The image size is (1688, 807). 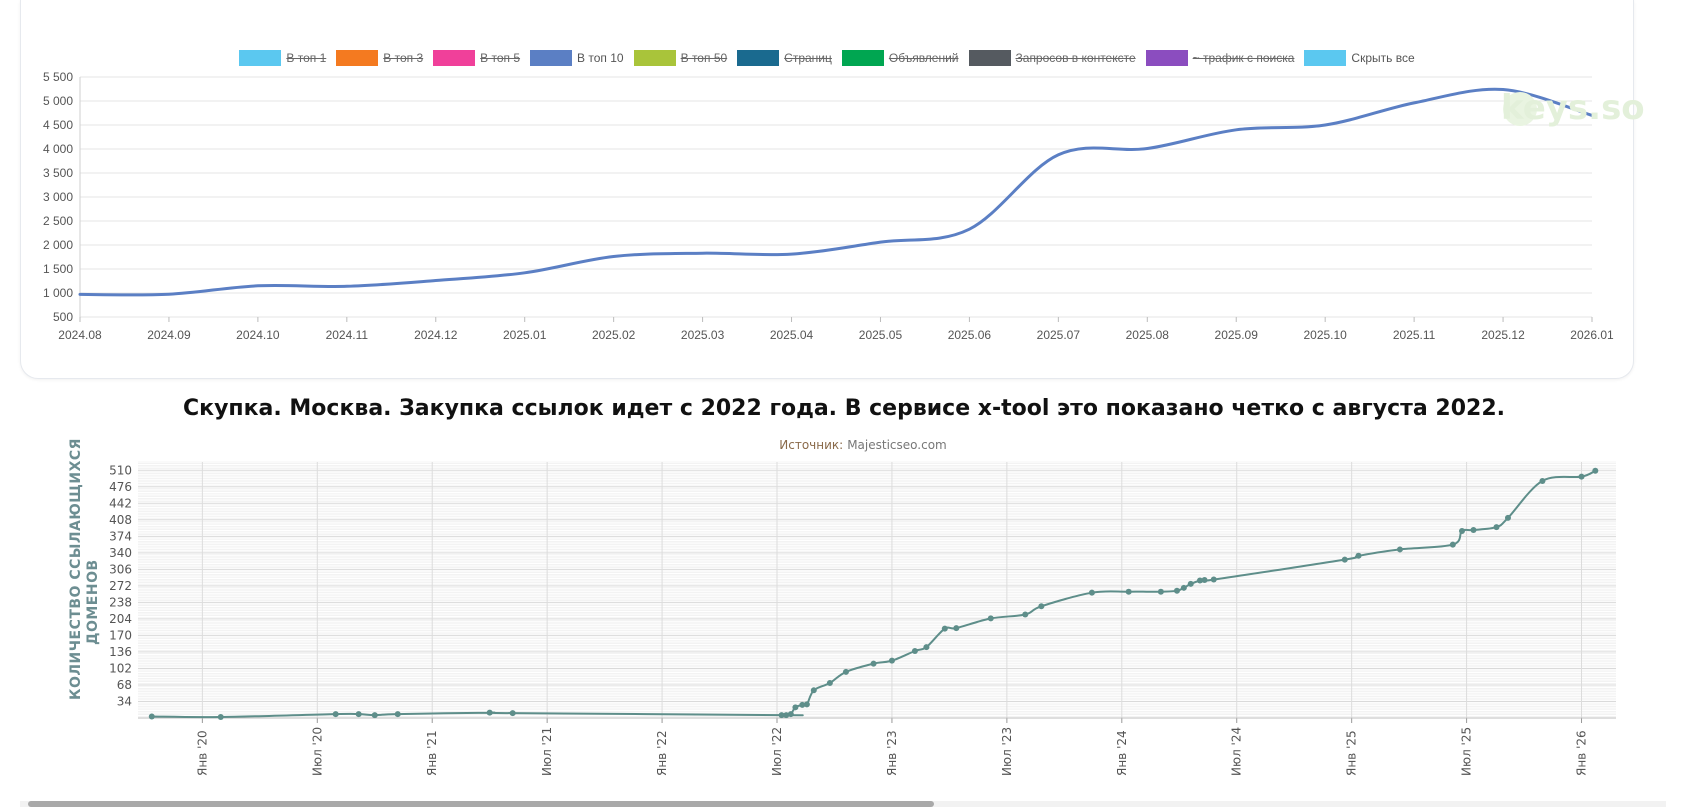 What do you see at coordinates (862, 445) in the screenshot?
I see `source-caption: Источник: Majesticseo.com` at bounding box center [862, 445].